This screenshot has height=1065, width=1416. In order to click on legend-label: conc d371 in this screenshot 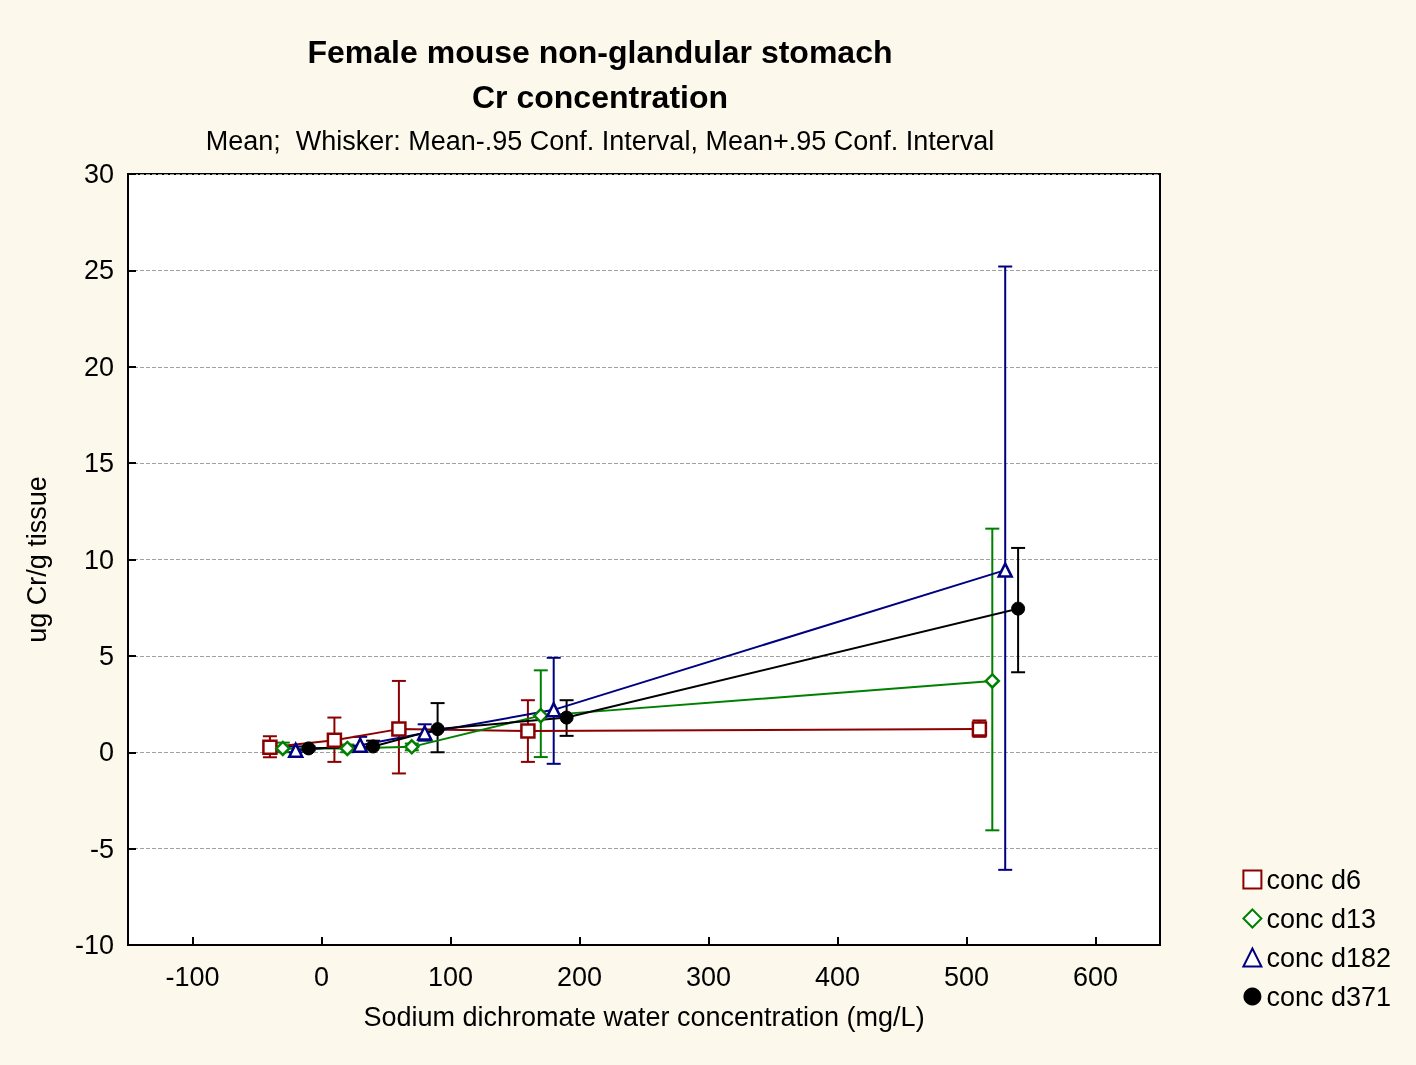, I will do `click(1329, 996)`.